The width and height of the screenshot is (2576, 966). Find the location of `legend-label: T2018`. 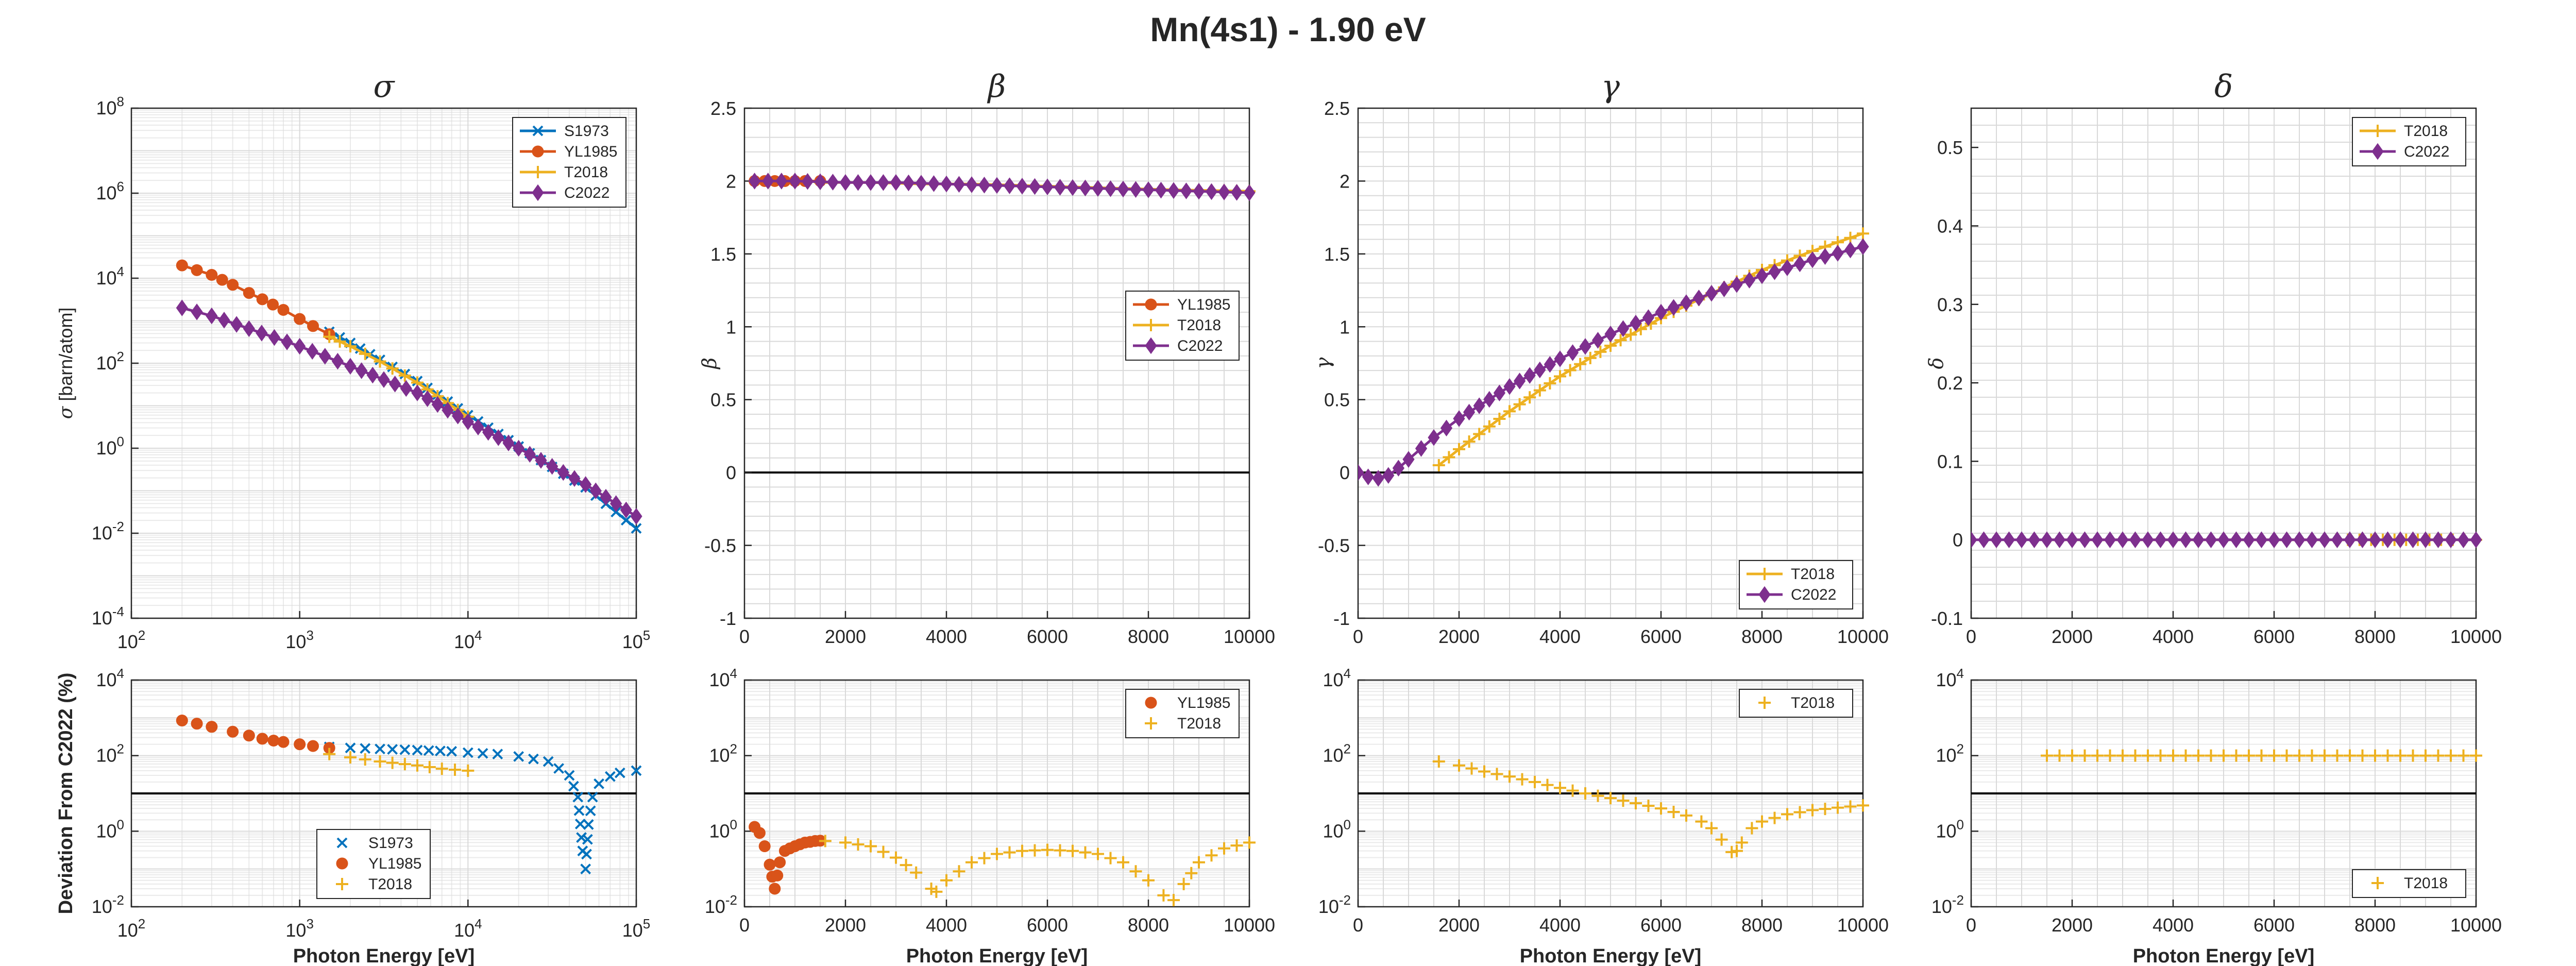

legend-label: T2018 is located at coordinates (390, 884).